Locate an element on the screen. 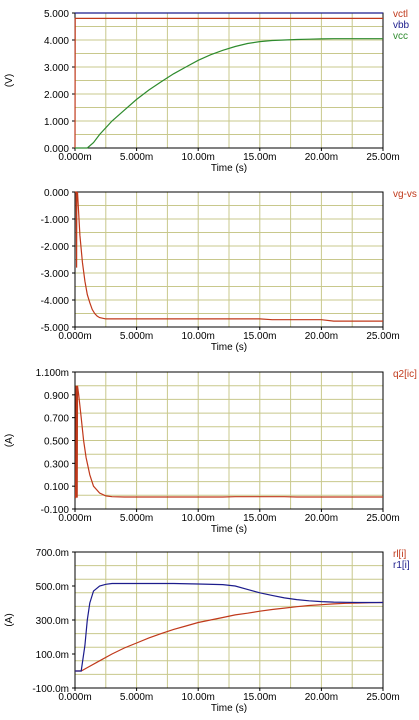 The width and height of the screenshot is (419, 720). y-tick-label: 300.0m is located at coordinates (52, 621).